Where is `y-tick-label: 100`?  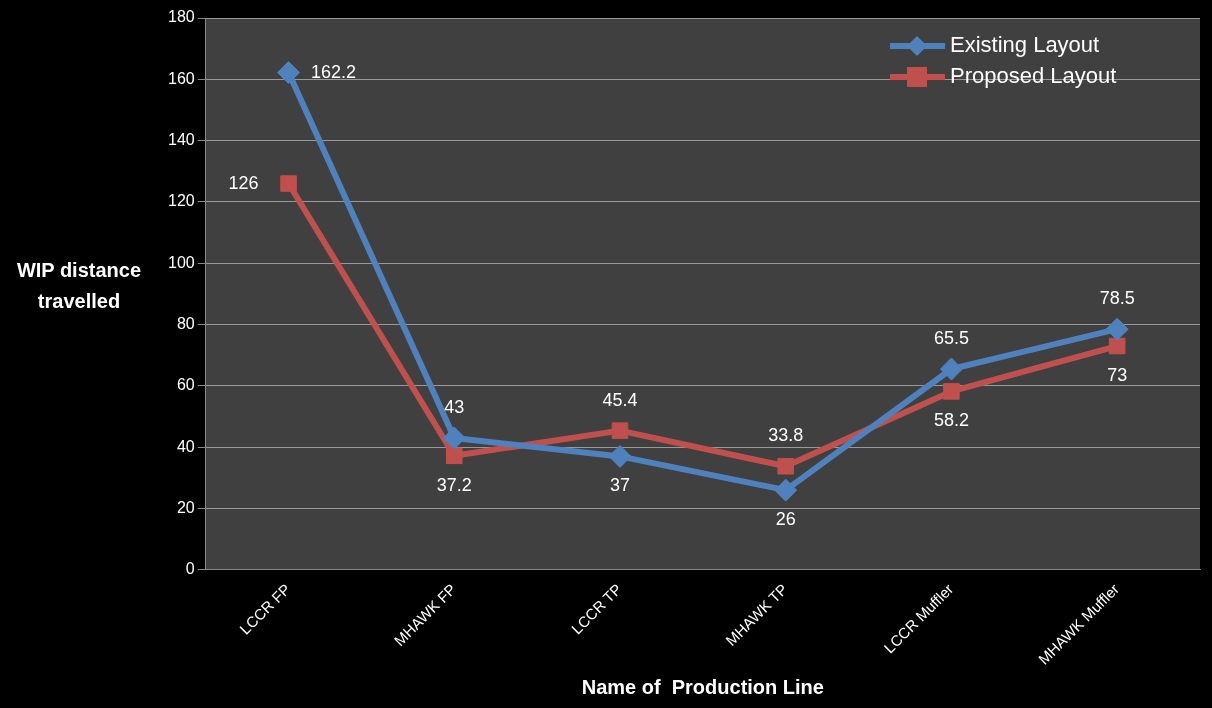
y-tick-label: 100 is located at coordinates (181, 262).